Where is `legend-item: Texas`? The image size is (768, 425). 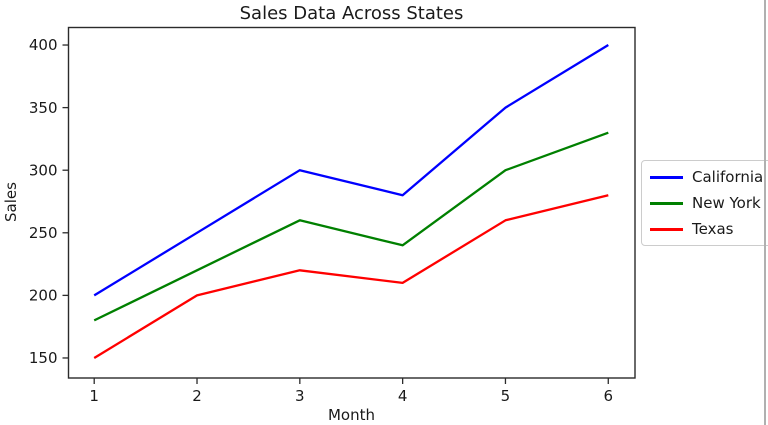 legend-item: Texas is located at coordinates (709, 229).